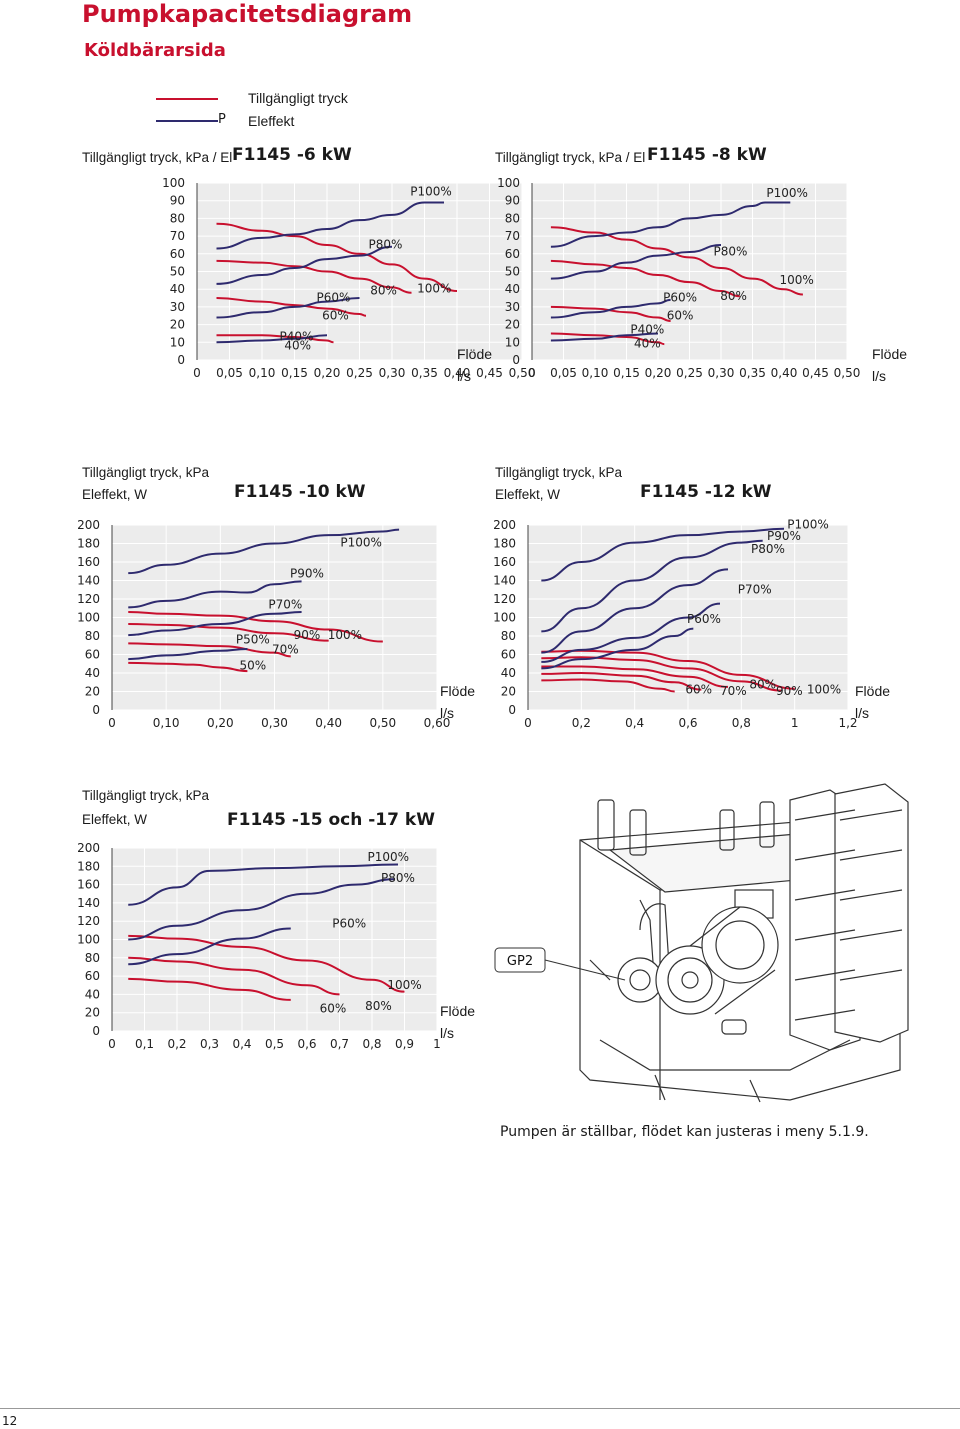 This screenshot has height=1429, width=960. Describe the element at coordinates (274, 1044) in the screenshot. I see `x-tick-label: 0,5` at that location.